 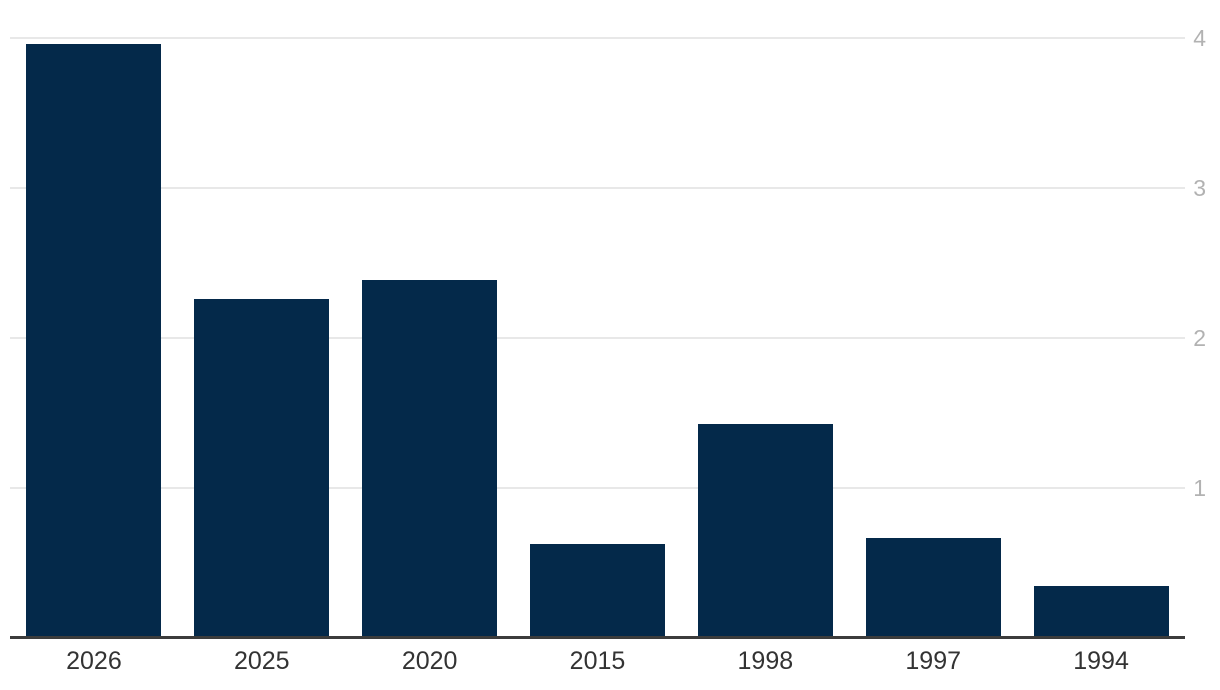 What do you see at coordinates (94, 661) in the screenshot?
I see `x-tick-label-2026: 2026` at bounding box center [94, 661].